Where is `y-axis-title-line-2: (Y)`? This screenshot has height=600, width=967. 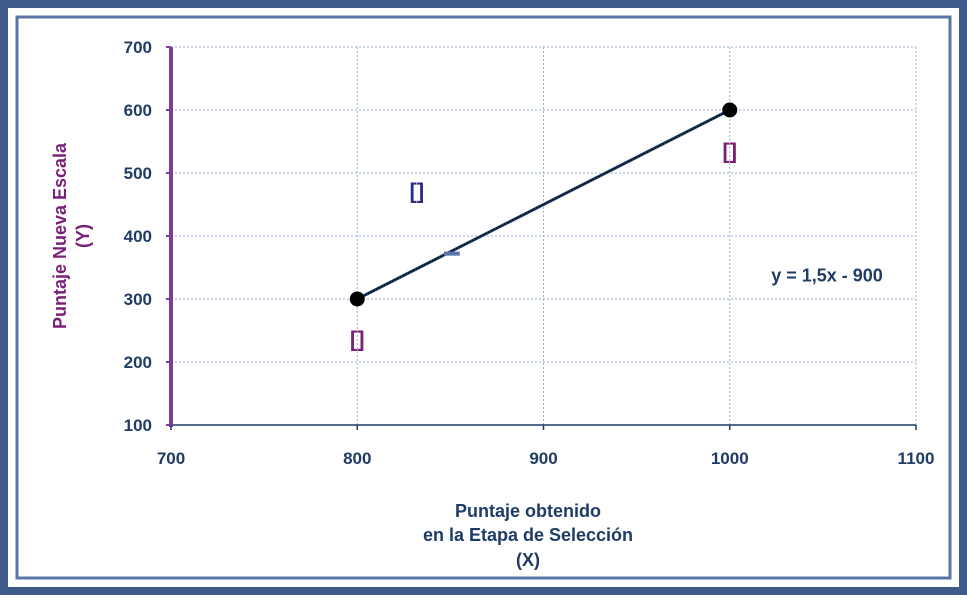 y-axis-title-line-2: (Y) is located at coordinates (83, 236).